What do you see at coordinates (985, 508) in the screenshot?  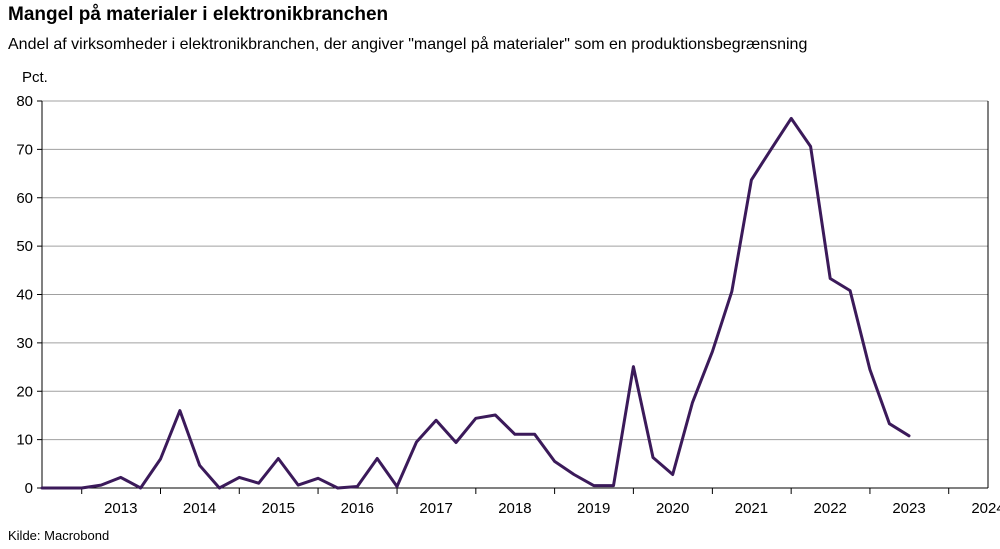 I see `x-tick-label-2024: 2024` at bounding box center [985, 508].